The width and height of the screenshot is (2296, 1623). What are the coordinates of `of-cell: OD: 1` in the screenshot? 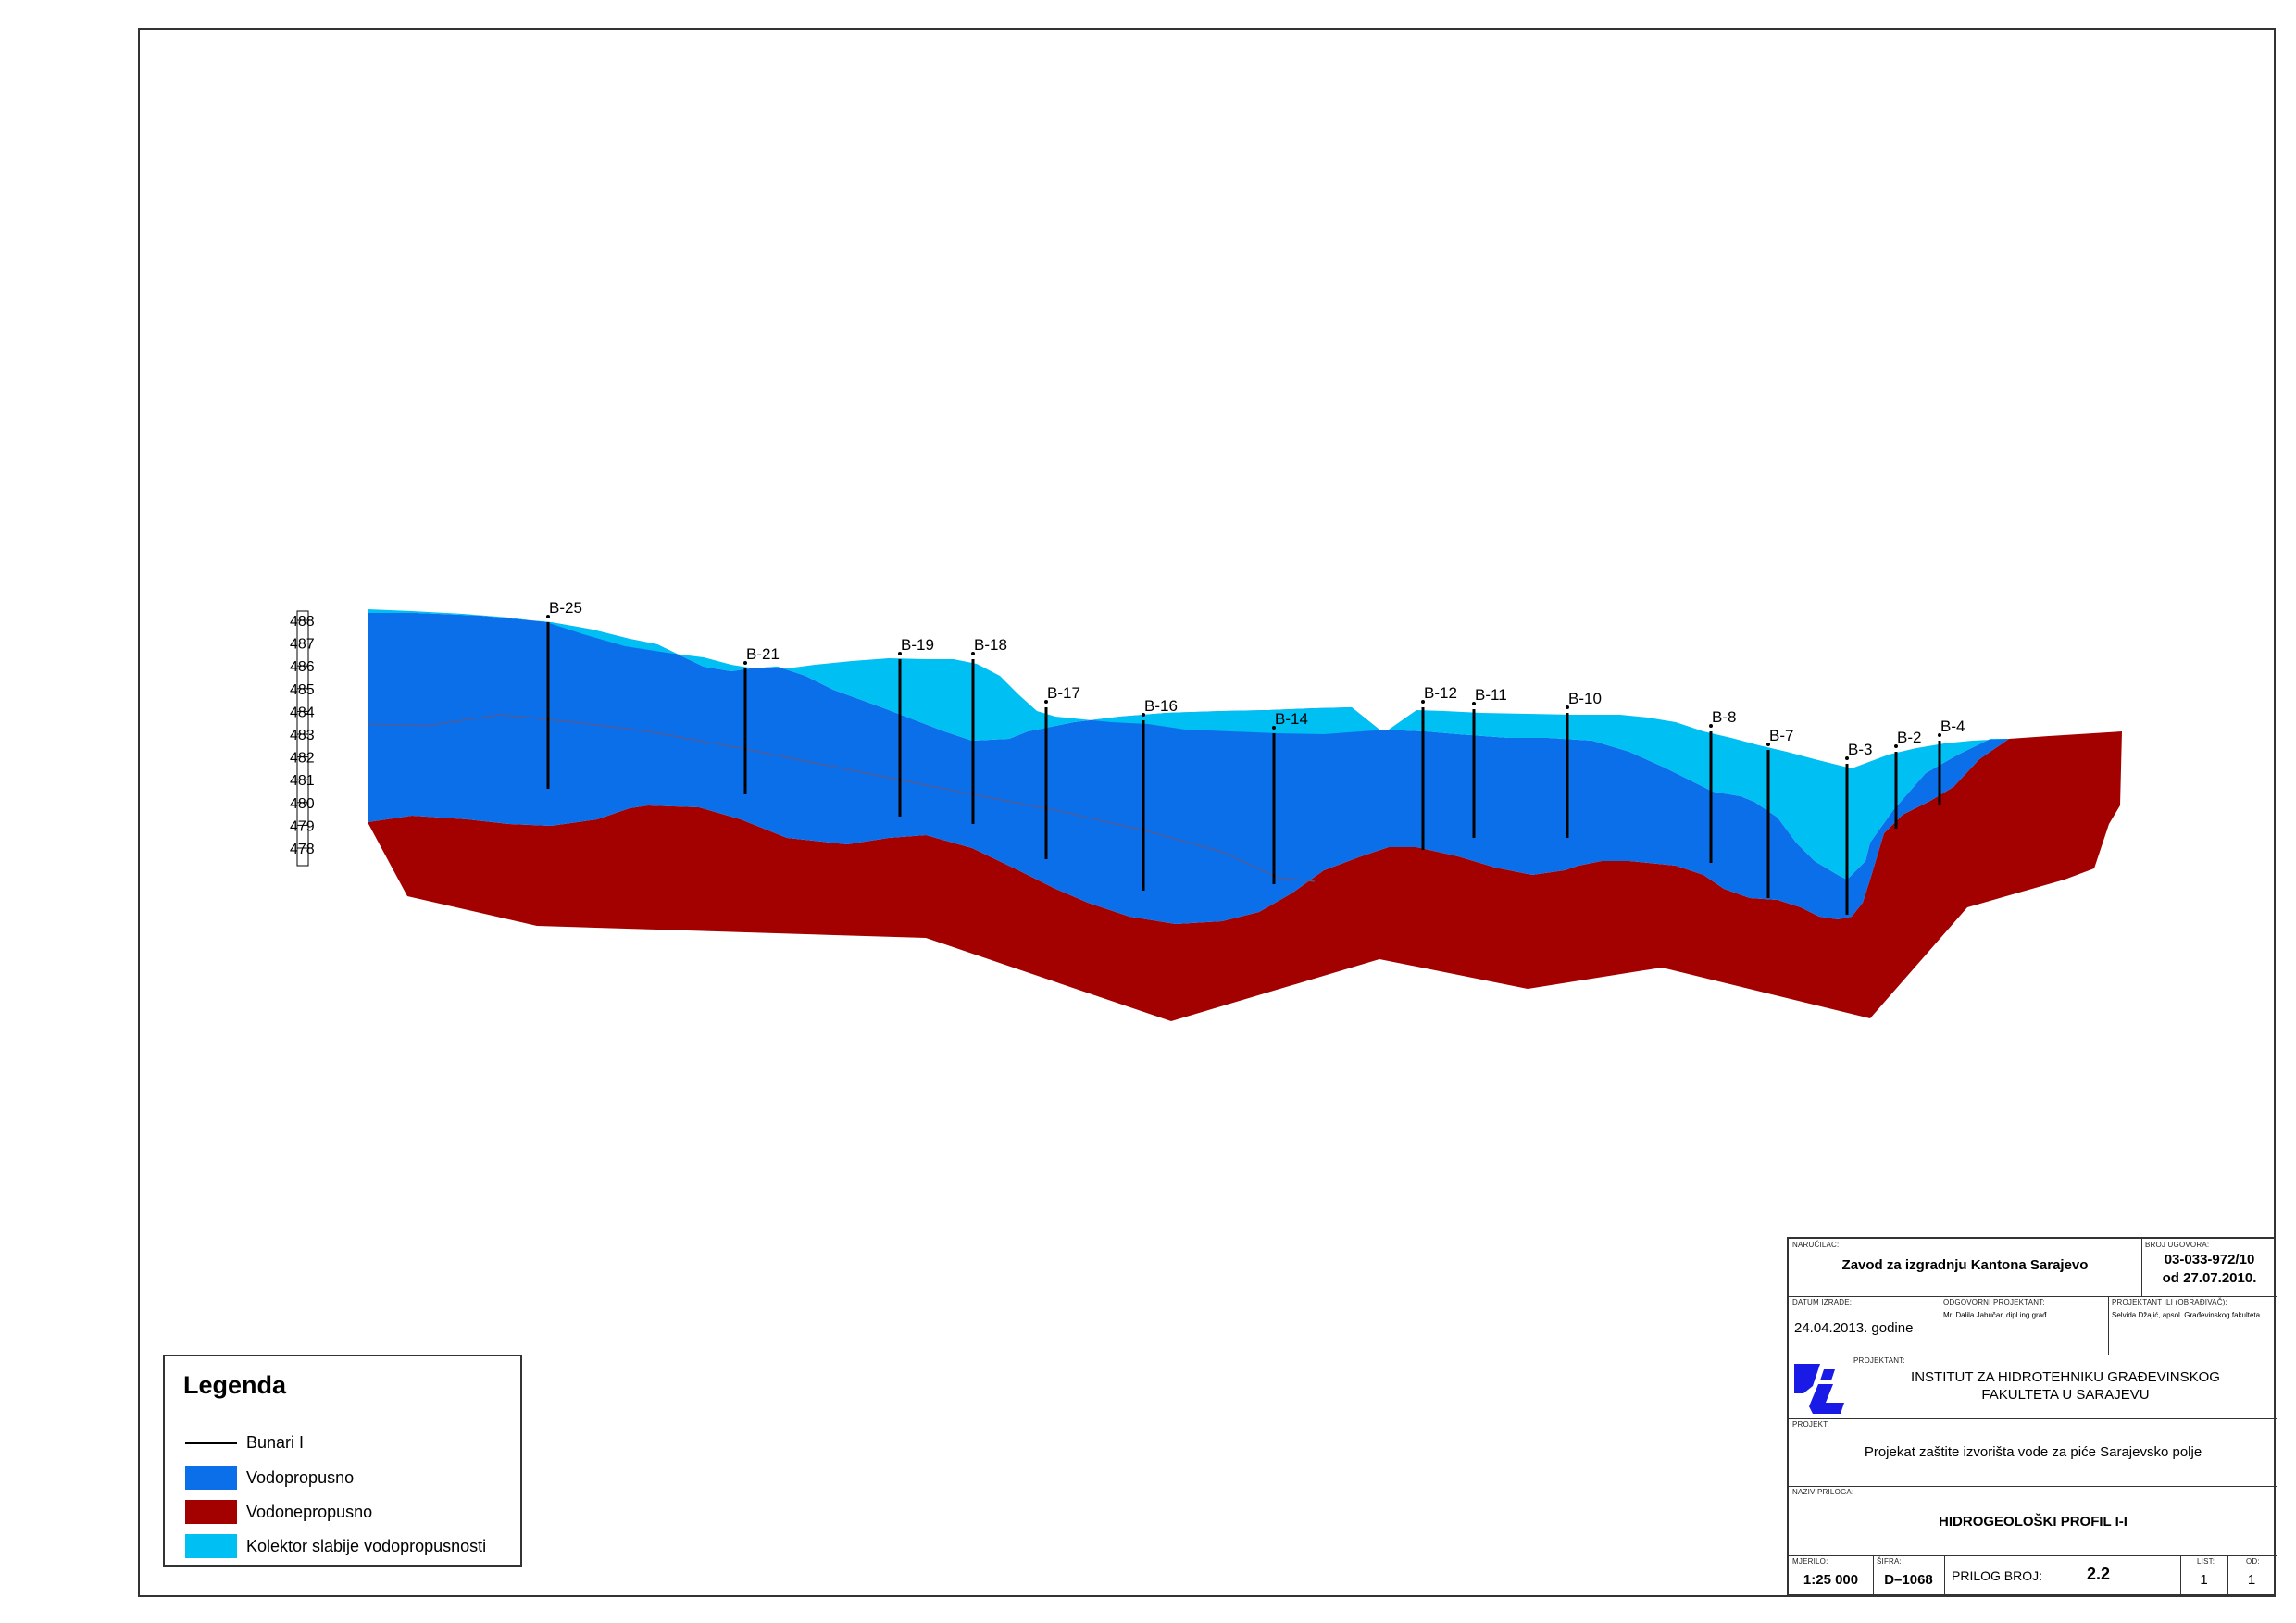 It's located at (2251, 1576).